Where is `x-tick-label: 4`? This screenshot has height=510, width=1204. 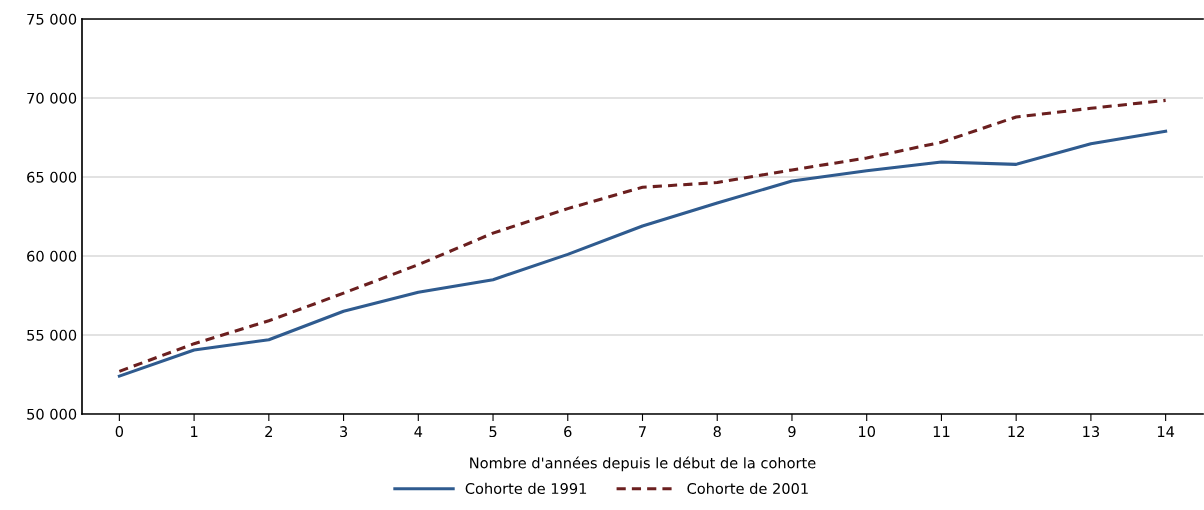
x-tick-label: 4 is located at coordinates (418, 431).